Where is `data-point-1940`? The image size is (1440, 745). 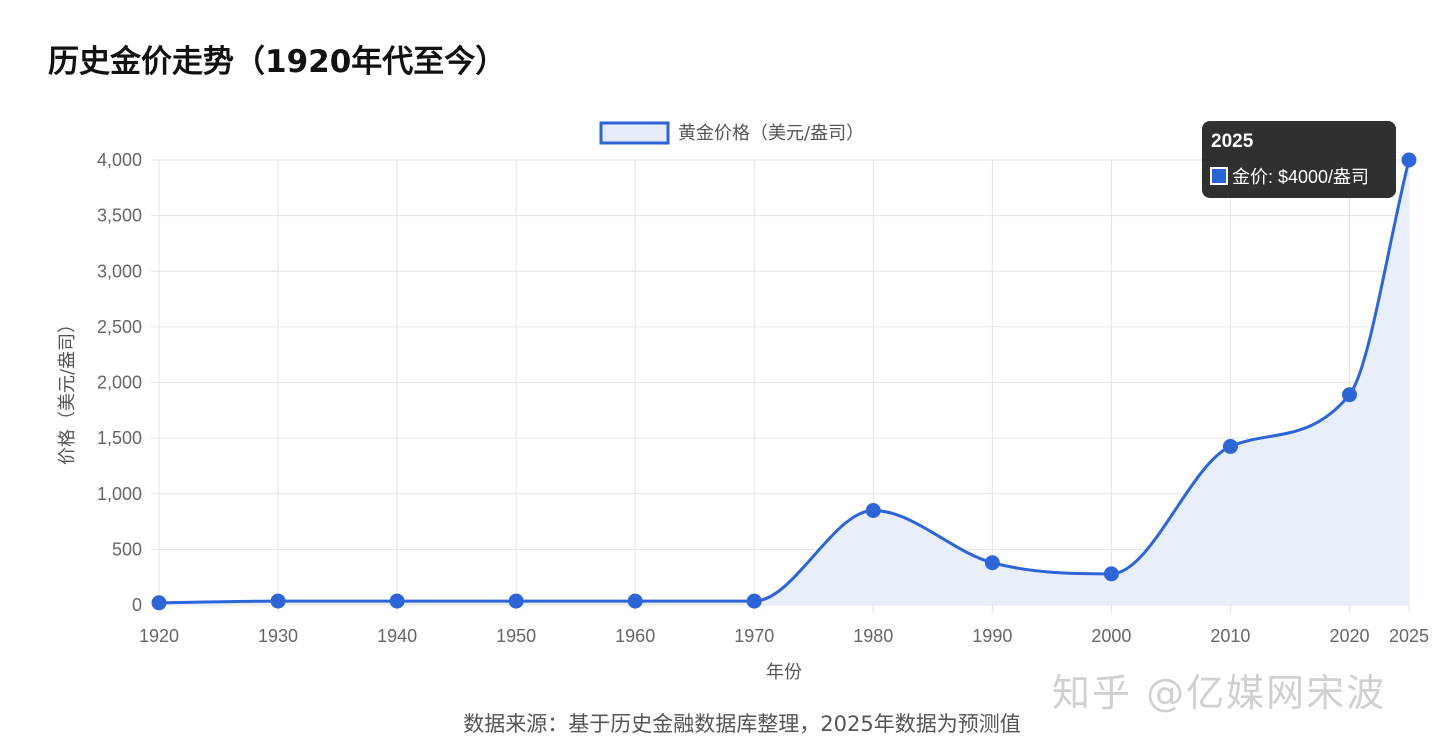
data-point-1940 is located at coordinates (397, 601).